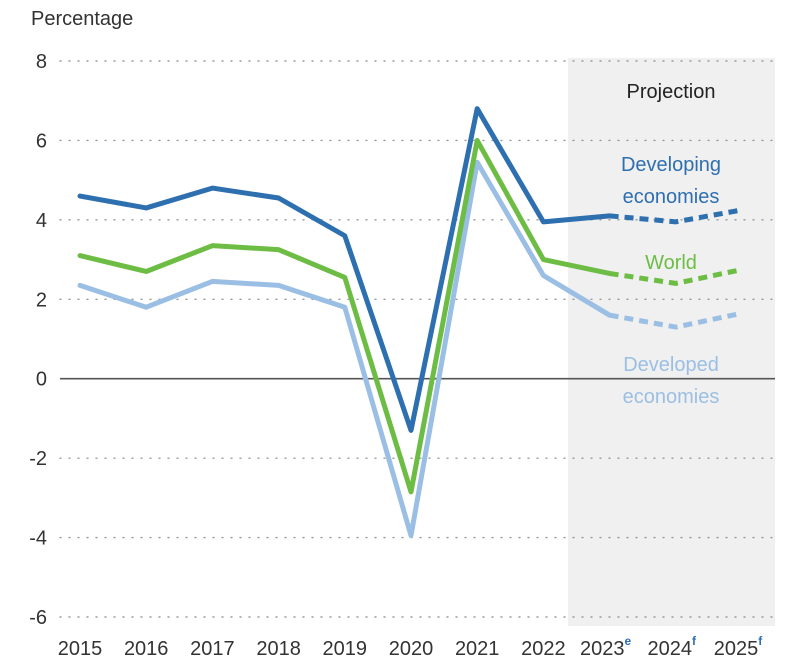 The height and width of the screenshot is (670, 792). What do you see at coordinates (212, 649) in the screenshot?
I see `x-tick-label: 2017` at bounding box center [212, 649].